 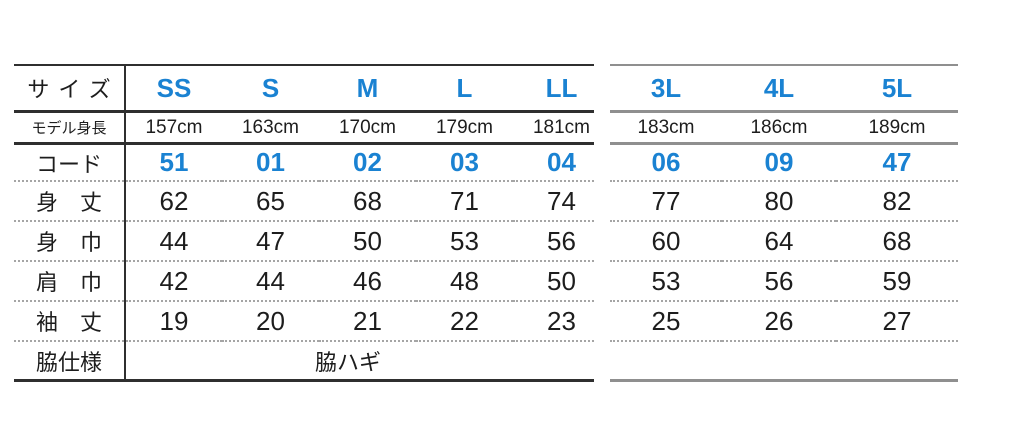 I want to click on shoulder-width-row-extended: 53 56 59, so click(x=784, y=281).